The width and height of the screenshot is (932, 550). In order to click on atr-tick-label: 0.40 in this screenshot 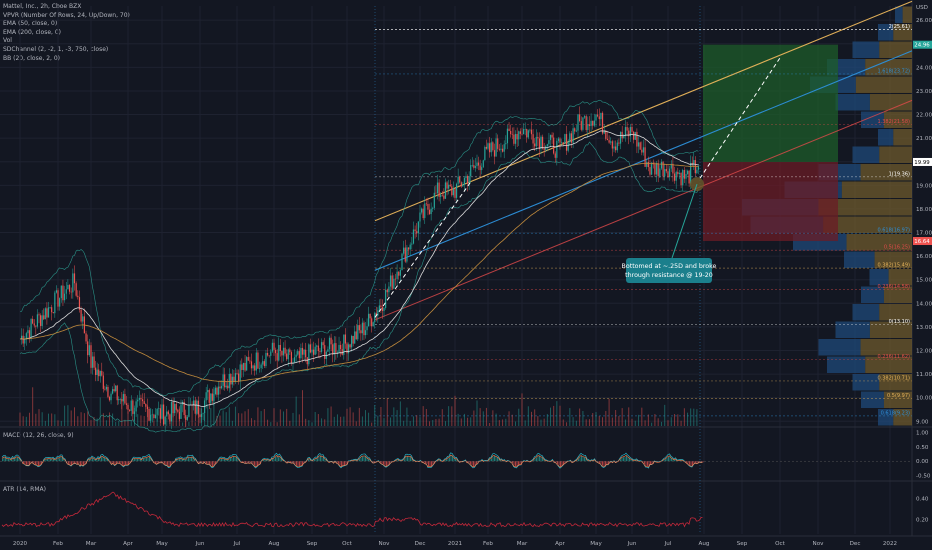, I will do `click(922, 500)`.